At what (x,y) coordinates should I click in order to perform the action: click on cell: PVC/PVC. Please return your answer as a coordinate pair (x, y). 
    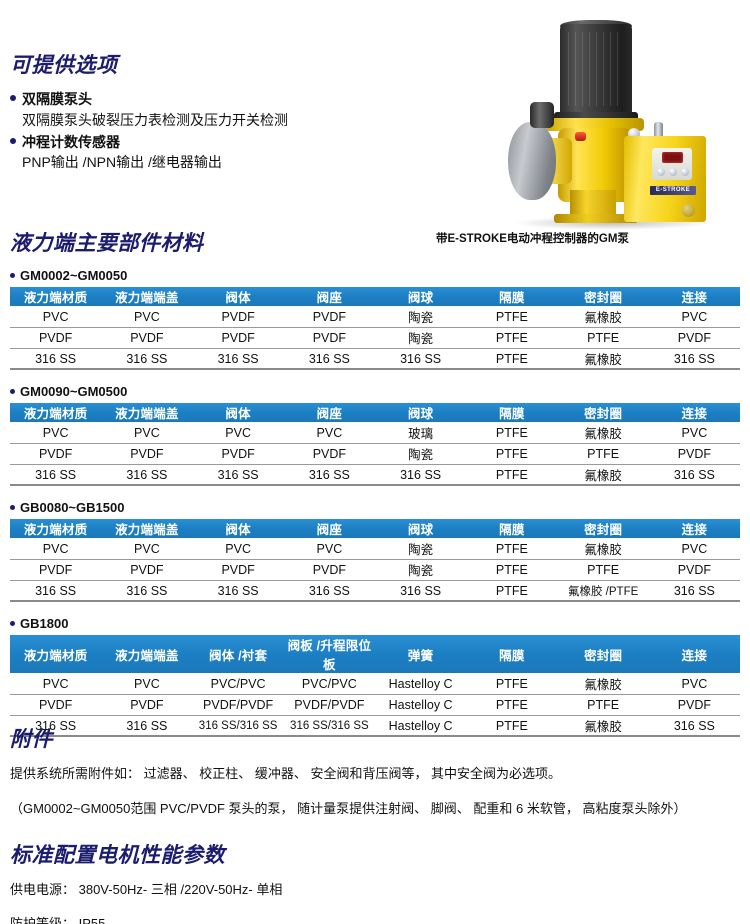
    Looking at the image, I should click on (238, 684).